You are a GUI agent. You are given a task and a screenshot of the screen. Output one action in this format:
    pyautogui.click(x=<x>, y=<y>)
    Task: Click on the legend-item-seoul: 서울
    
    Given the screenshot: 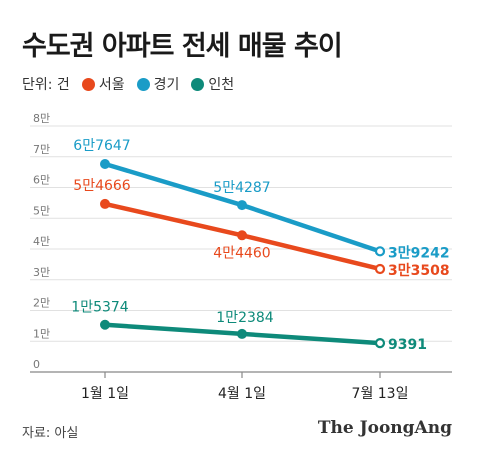 What is the action you would take?
    pyautogui.click(x=103, y=84)
    